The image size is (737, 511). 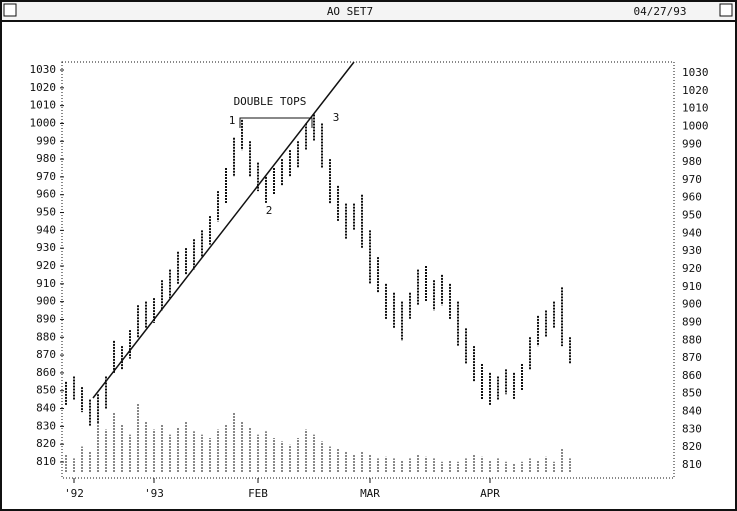 I want to click on x-tick-label: MAR, so click(x=370, y=493).